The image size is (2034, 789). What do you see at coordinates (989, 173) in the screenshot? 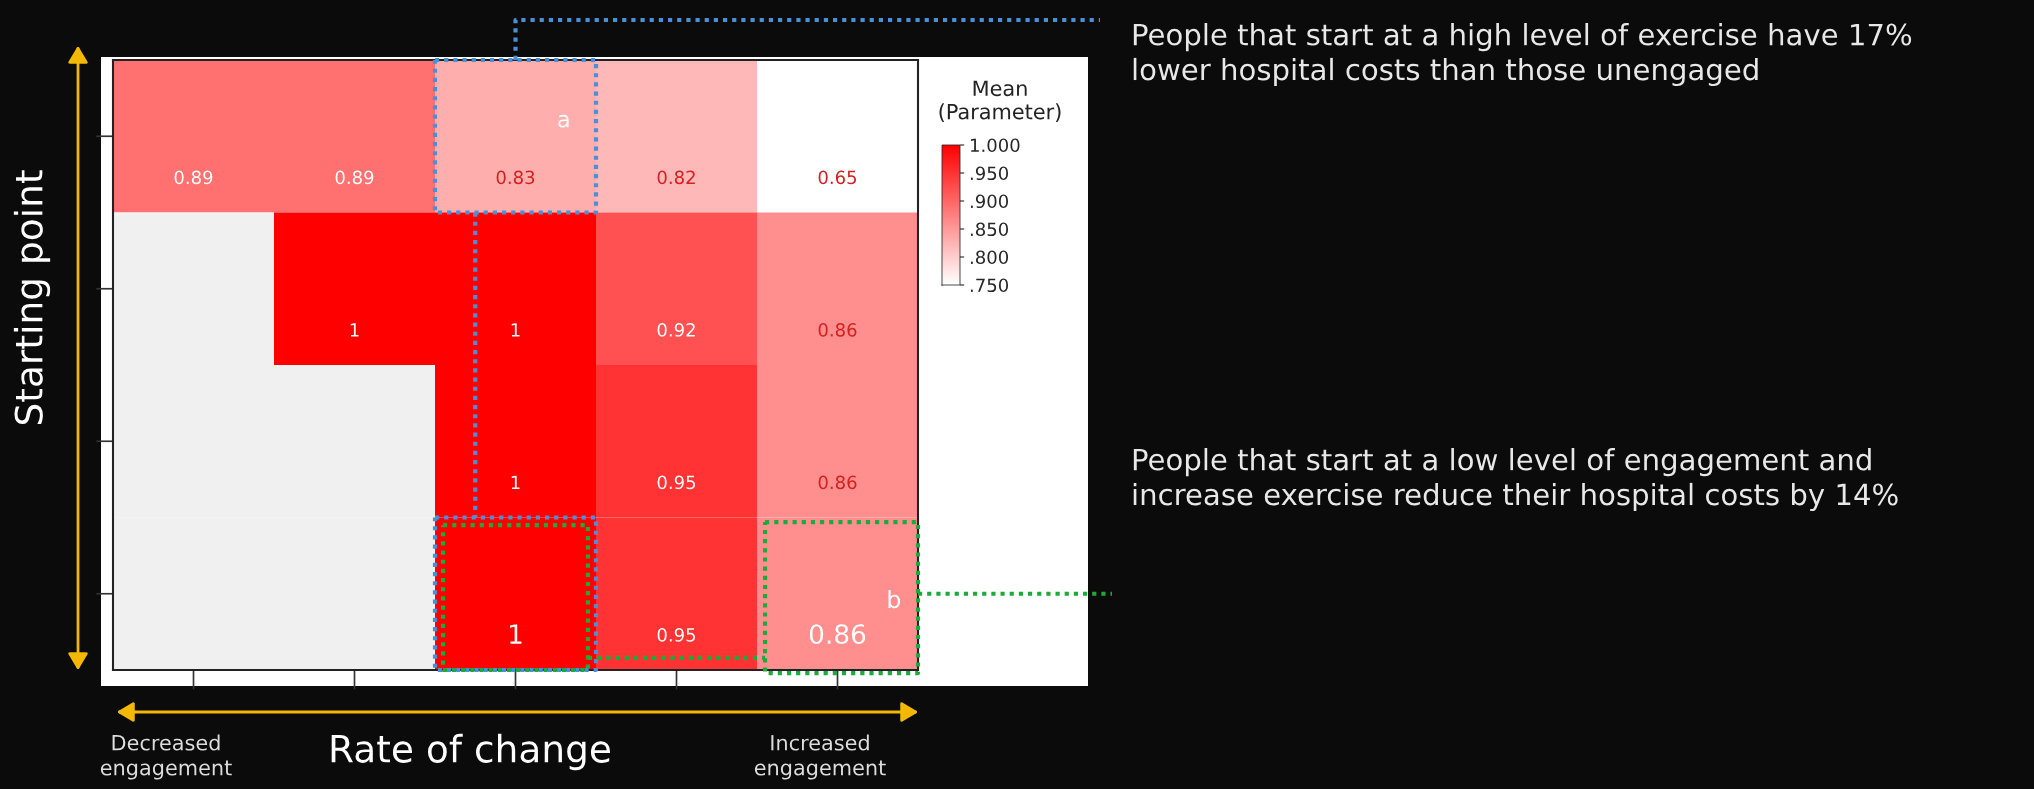
I see `color-bar-label: .950` at bounding box center [989, 173].